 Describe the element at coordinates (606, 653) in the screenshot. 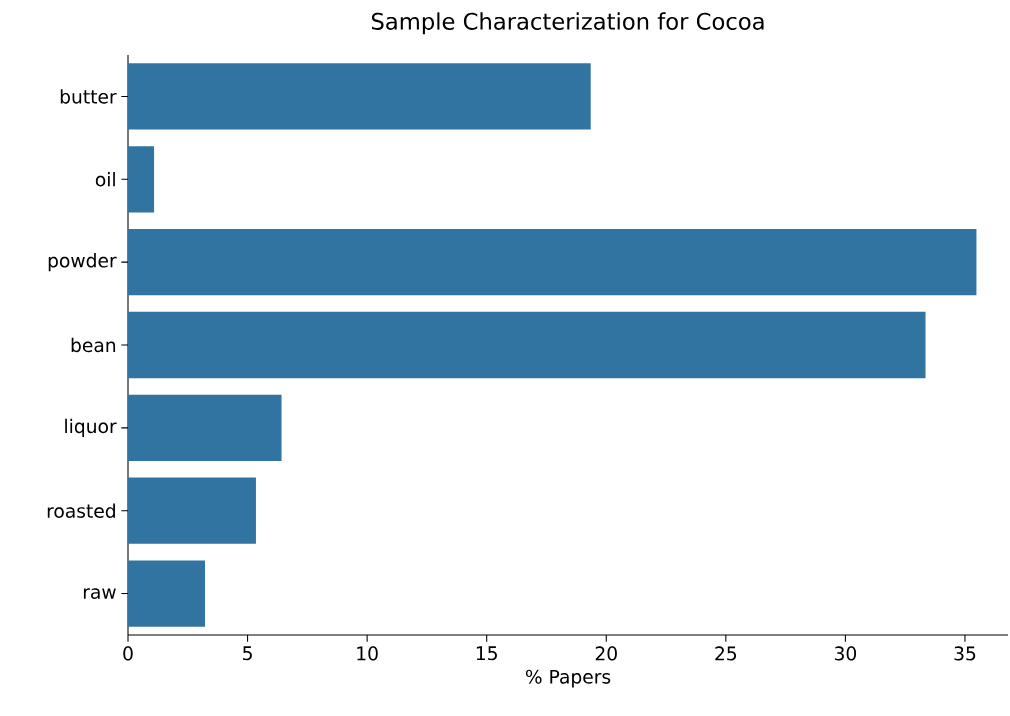

I see `x-tick-label: 20` at that location.